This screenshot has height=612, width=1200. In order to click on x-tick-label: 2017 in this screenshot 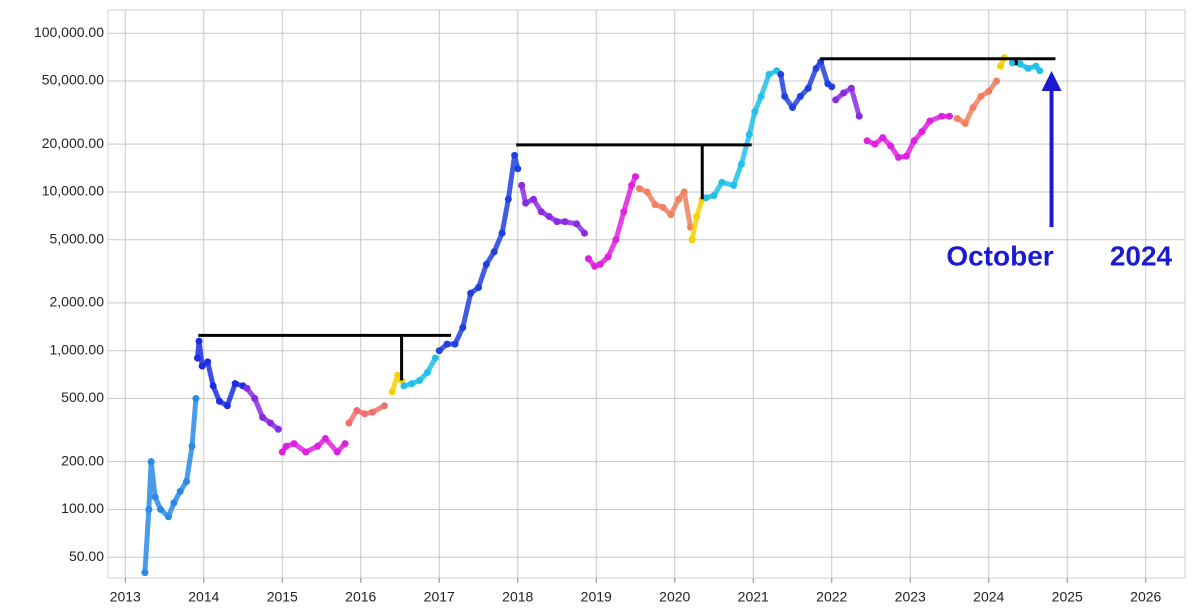, I will do `click(439, 597)`.